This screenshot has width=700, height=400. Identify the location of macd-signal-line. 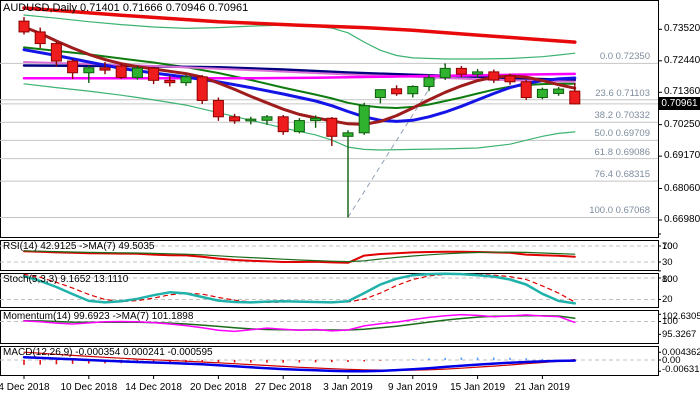
(299, 361).